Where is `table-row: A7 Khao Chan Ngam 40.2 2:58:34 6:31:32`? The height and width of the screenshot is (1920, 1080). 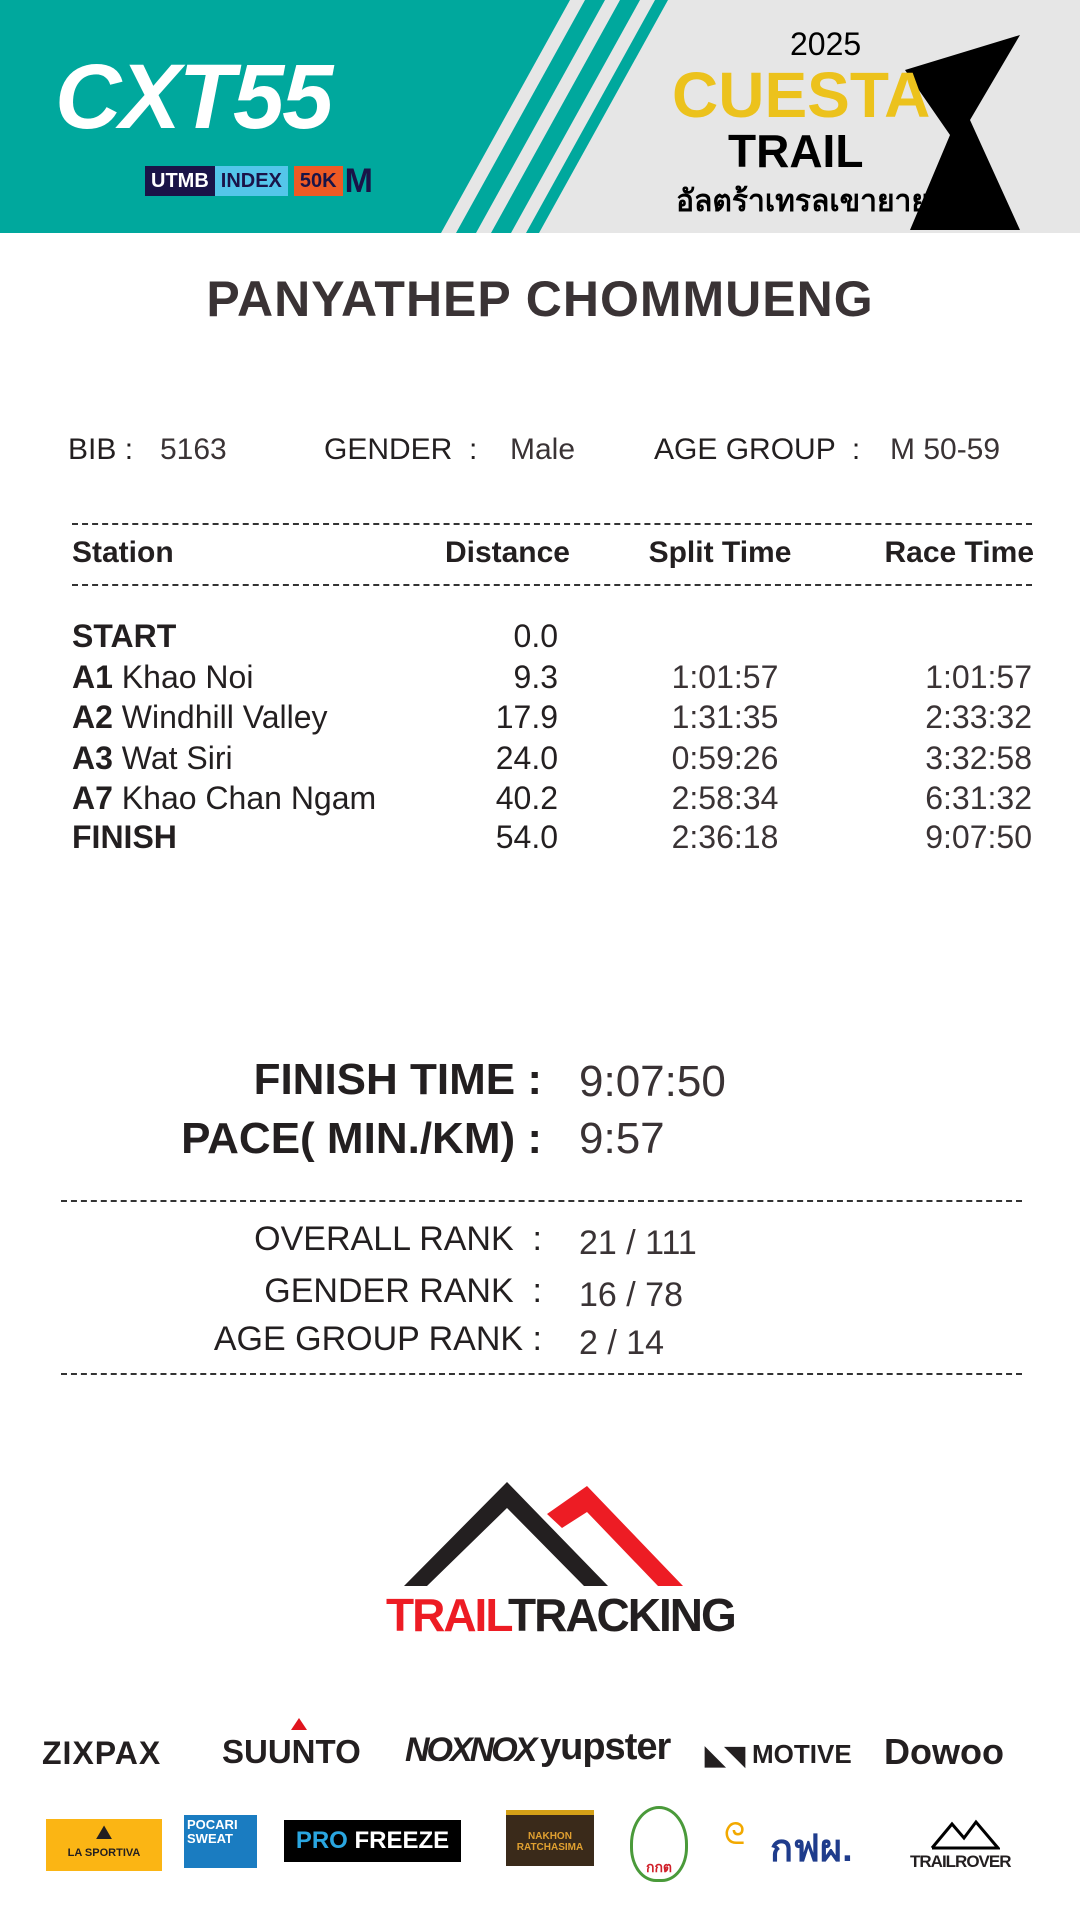
table-row: A7 Khao Chan Ngam 40.2 2:58:34 6:31:32 is located at coordinates (540, 798).